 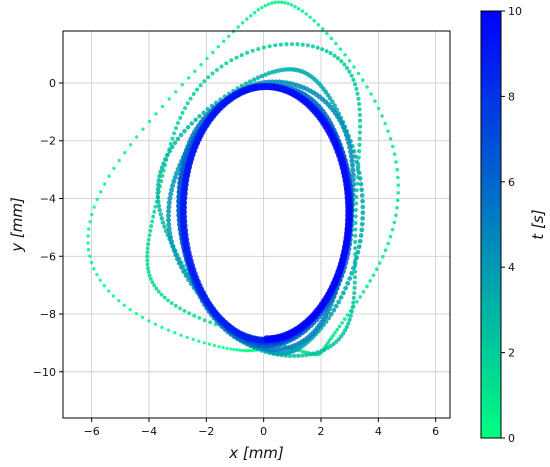 I want to click on colorbar-tick-label: 10, so click(x=515, y=11).